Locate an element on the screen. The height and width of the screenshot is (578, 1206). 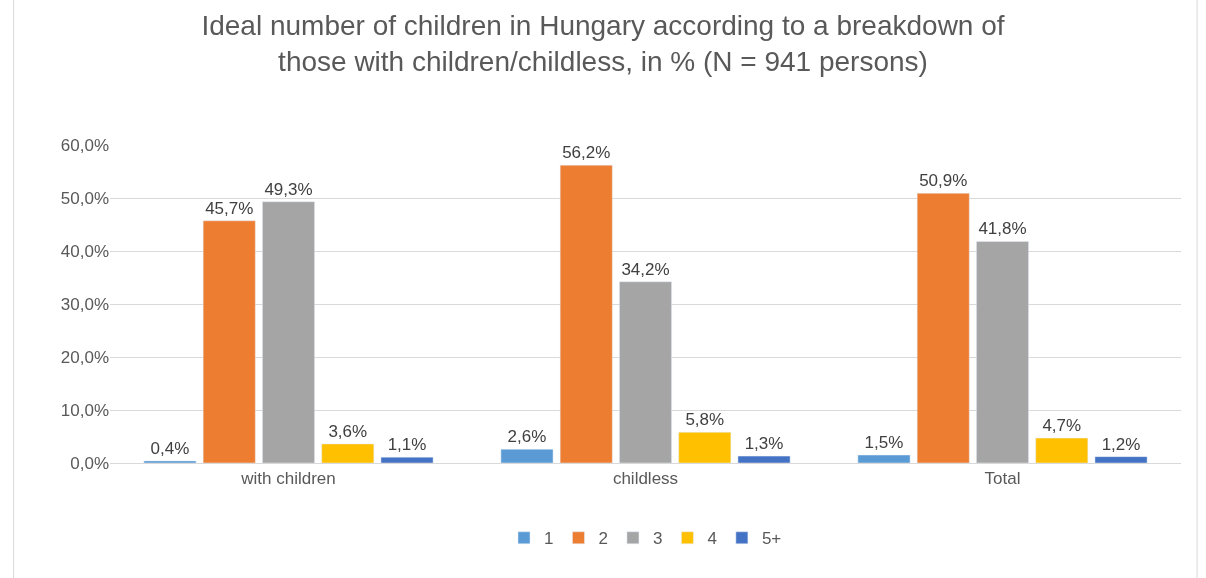
y-tick-label: 40,0% is located at coordinates (84, 251).